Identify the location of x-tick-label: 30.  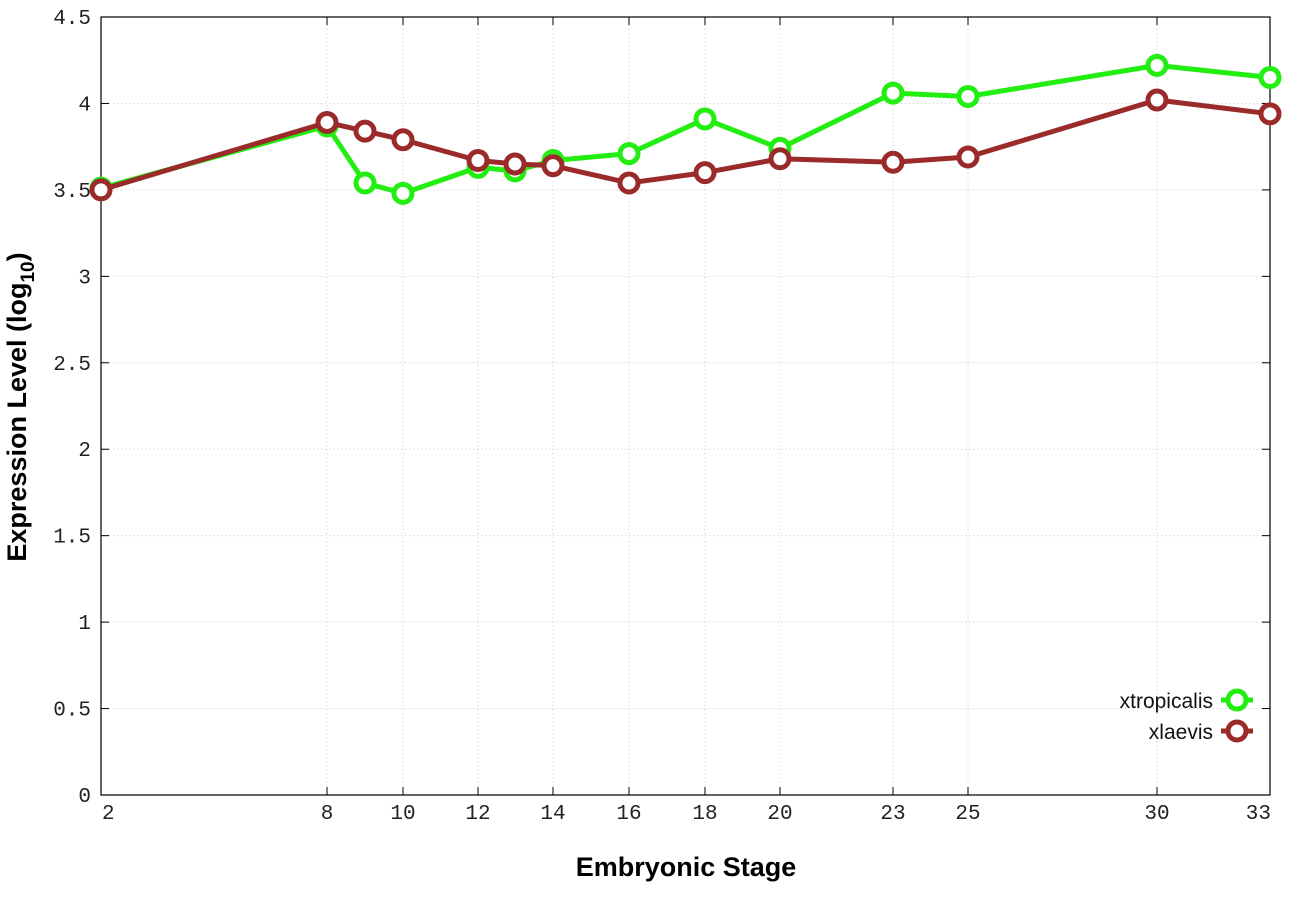
(1156, 814).